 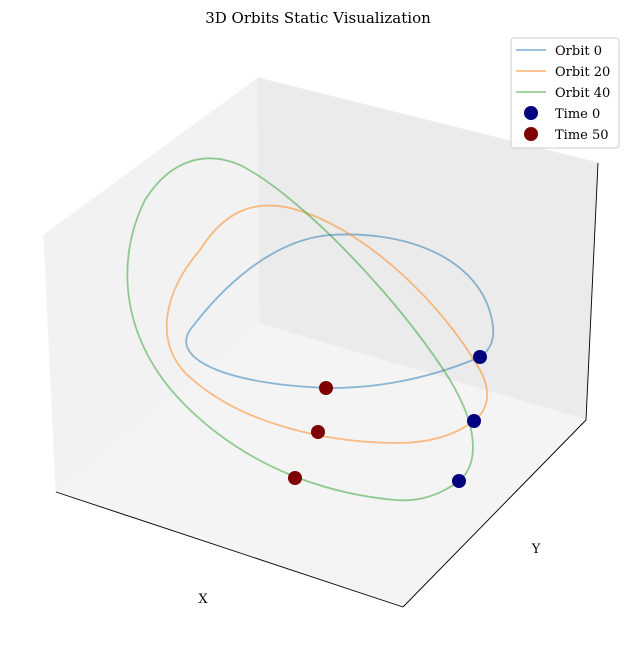 I want to click on legend-label-time-50: Time 50, so click(x=582, y=135).